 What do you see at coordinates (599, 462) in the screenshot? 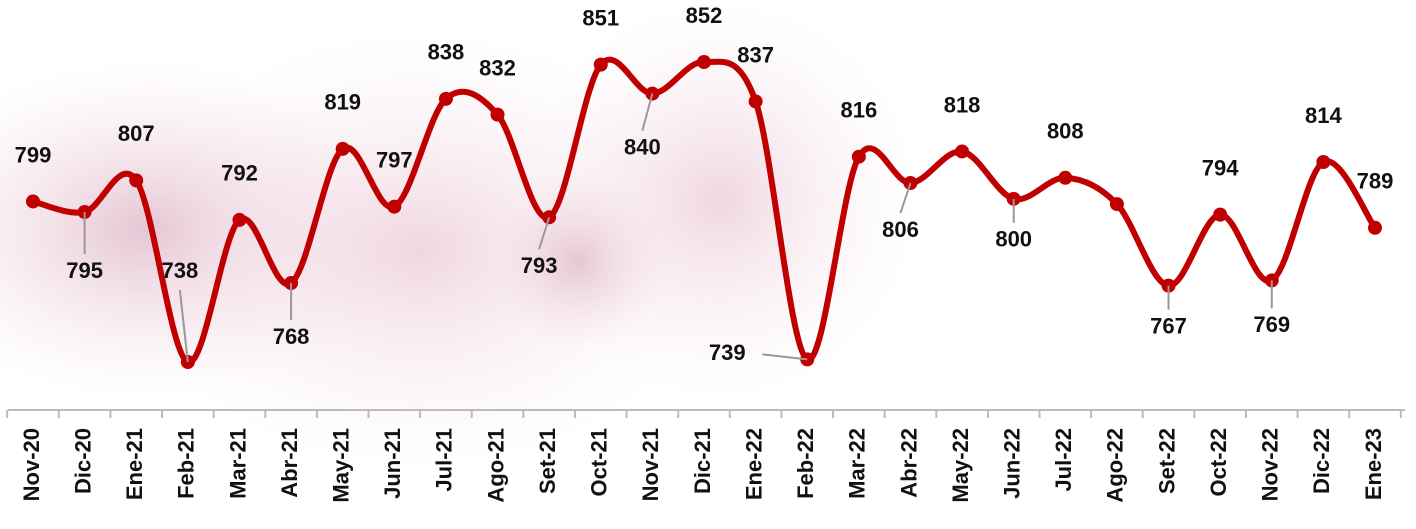
I see `x-tick-label: Oct-21` at bounding box center [599, 462].